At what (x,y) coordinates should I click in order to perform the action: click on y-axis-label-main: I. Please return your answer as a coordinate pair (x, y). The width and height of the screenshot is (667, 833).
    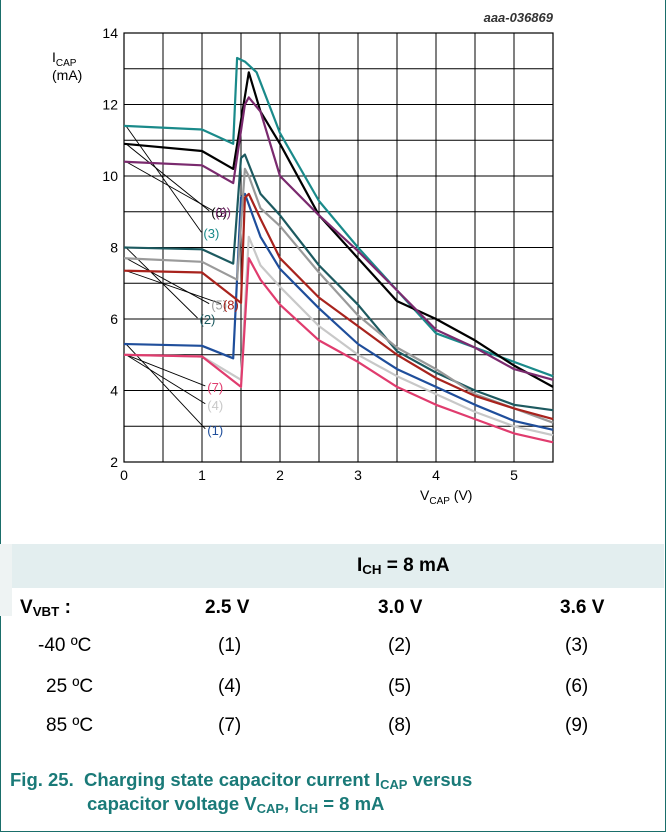
    Looking at the image, I should click on (54, 57).